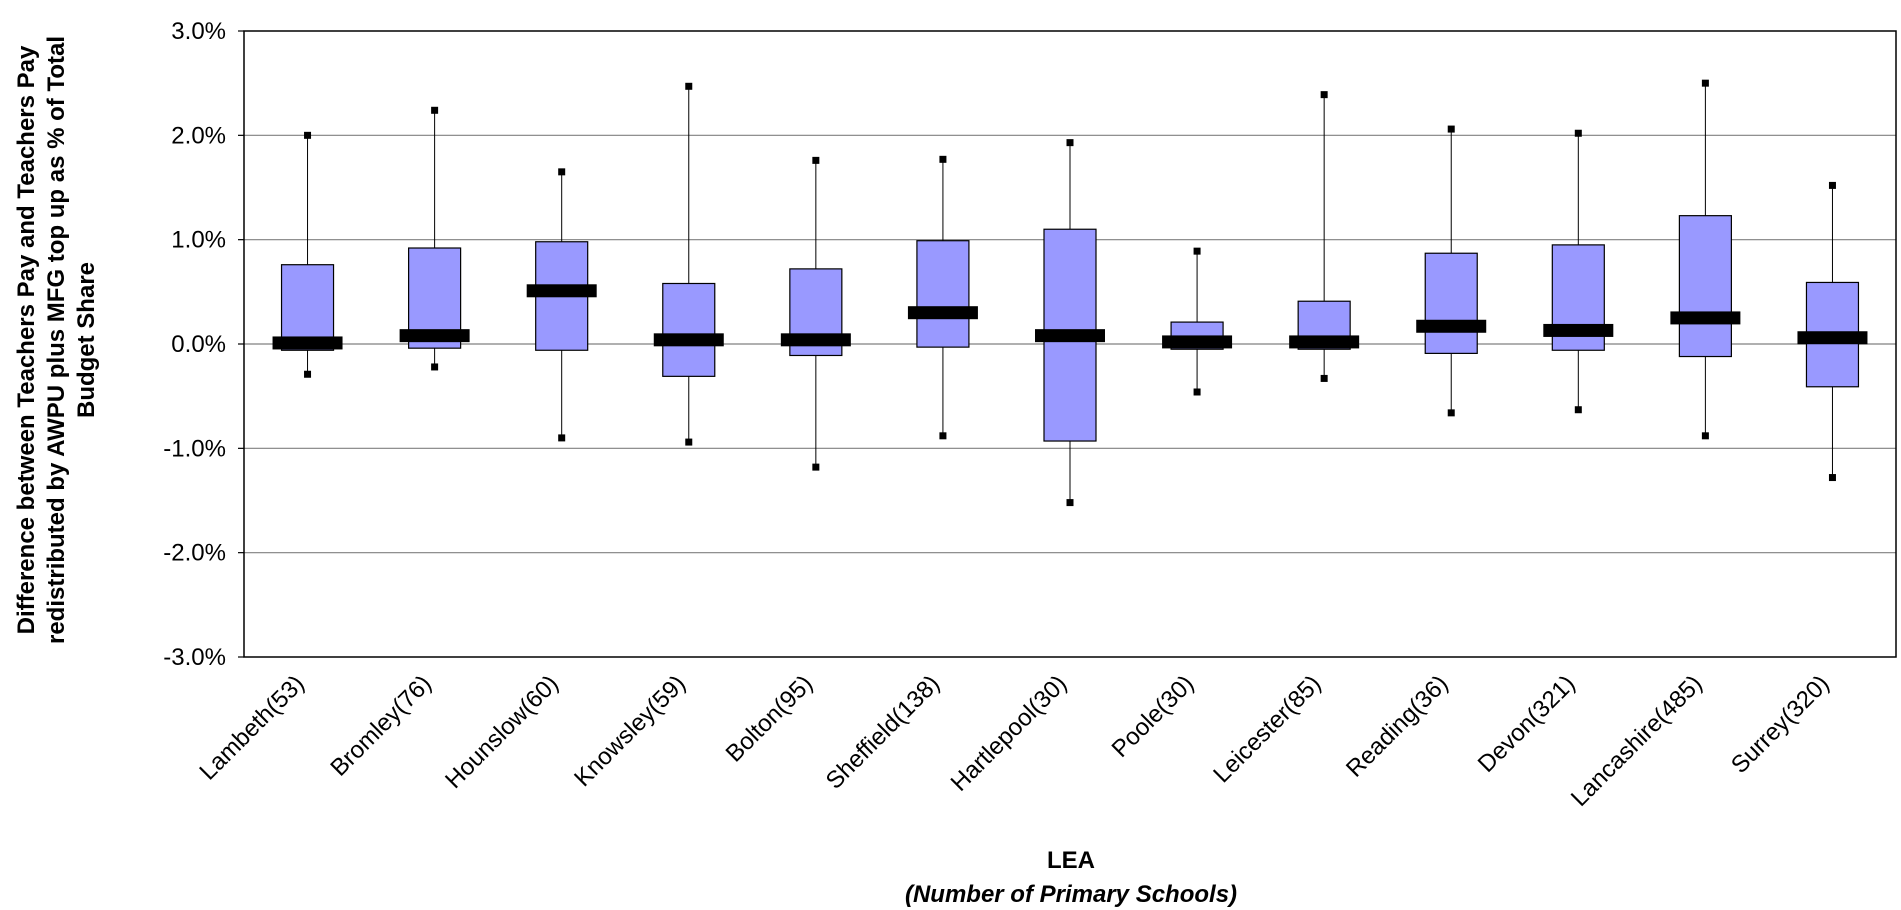  Describe the element at coordinates (630, 731) in the screenshot. I see `x-category-label: Knowsley(59)` at that location.